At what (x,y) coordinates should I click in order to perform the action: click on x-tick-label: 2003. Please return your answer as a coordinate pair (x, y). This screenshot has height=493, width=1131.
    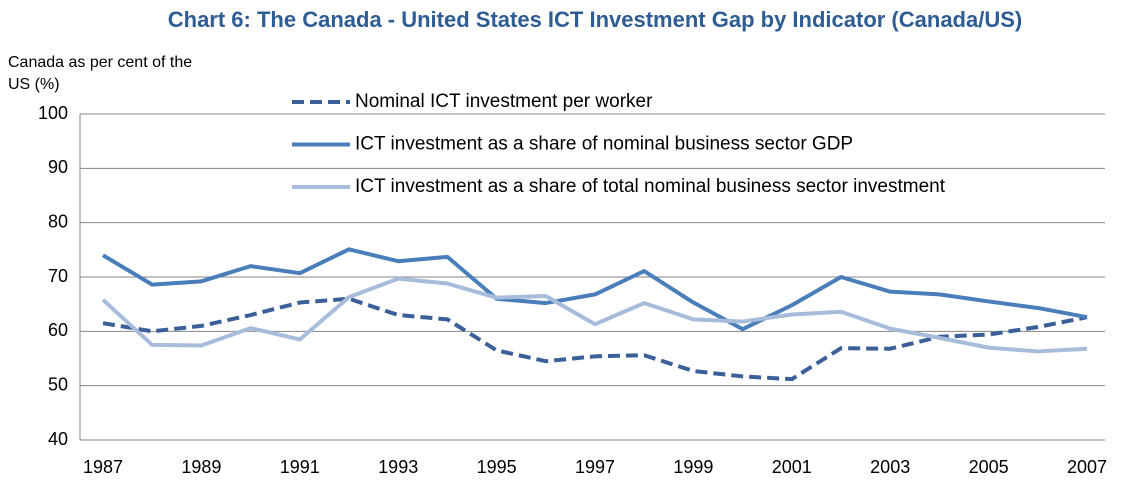
    Looking at the image, I should click on (890, 467).